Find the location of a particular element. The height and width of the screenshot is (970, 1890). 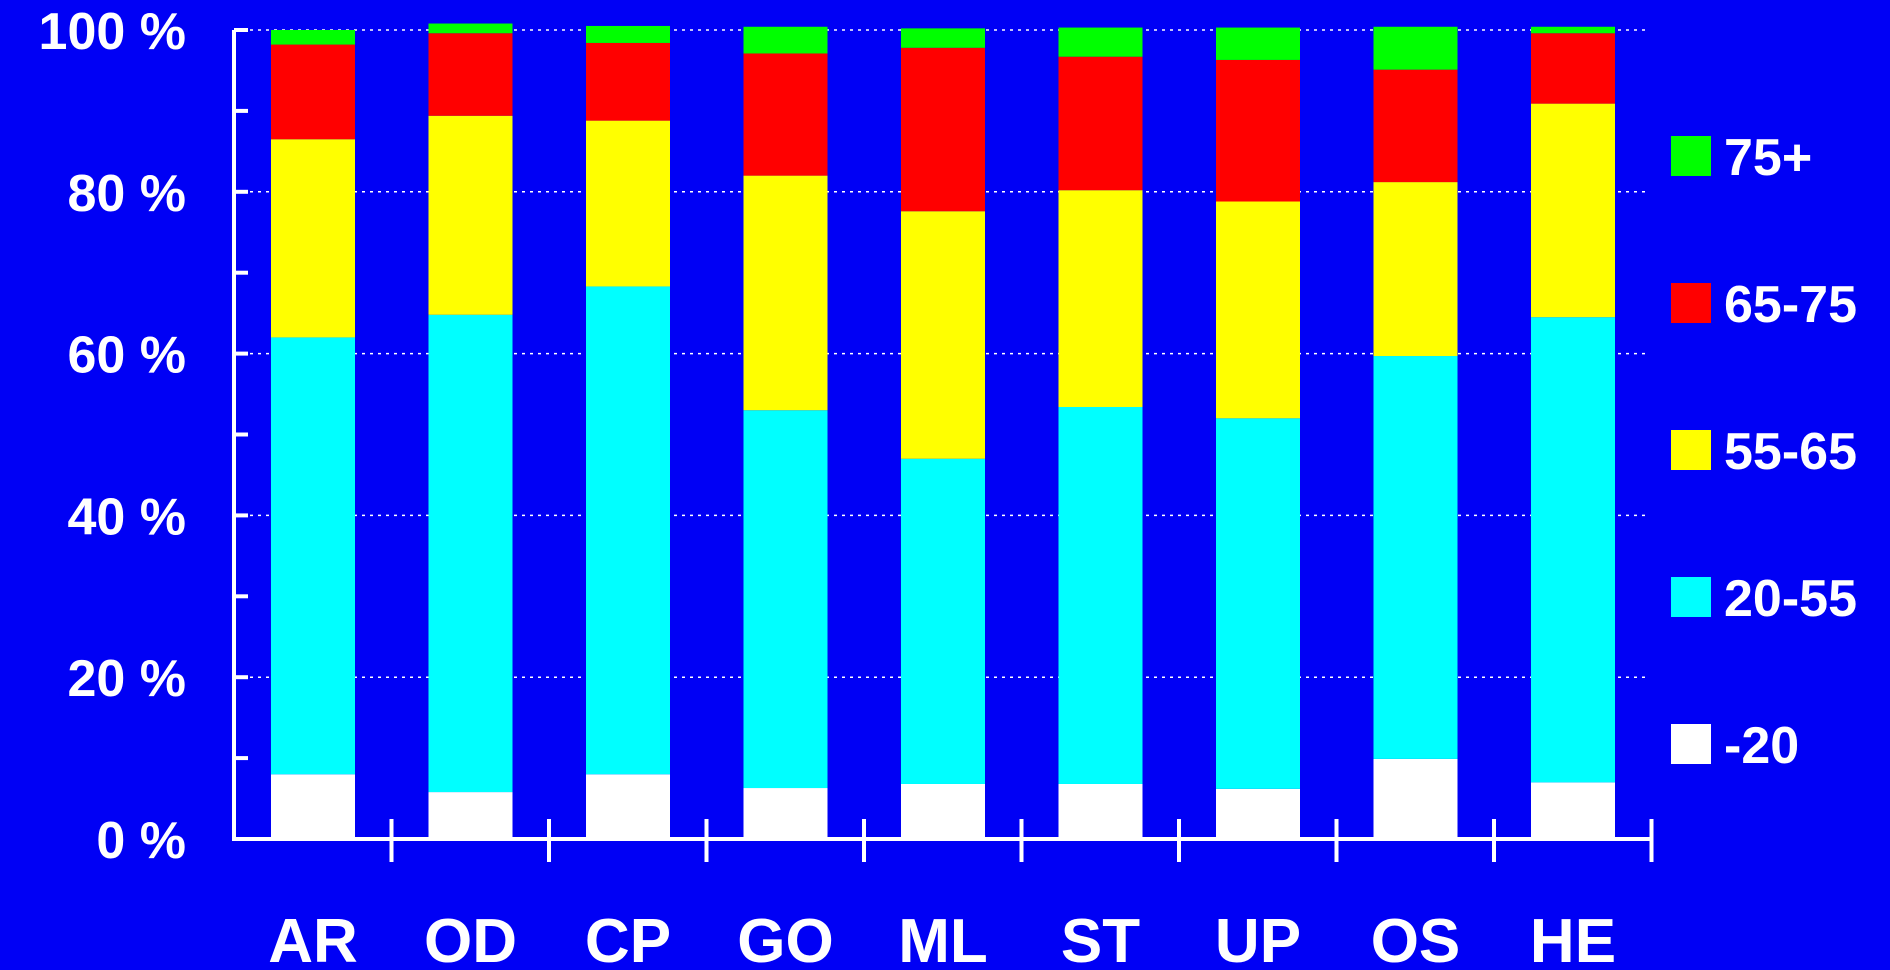

y-tick-labels: 0 % 20 % 40 % 60 % 80 % 100 % is located at coordinates (112, 436).